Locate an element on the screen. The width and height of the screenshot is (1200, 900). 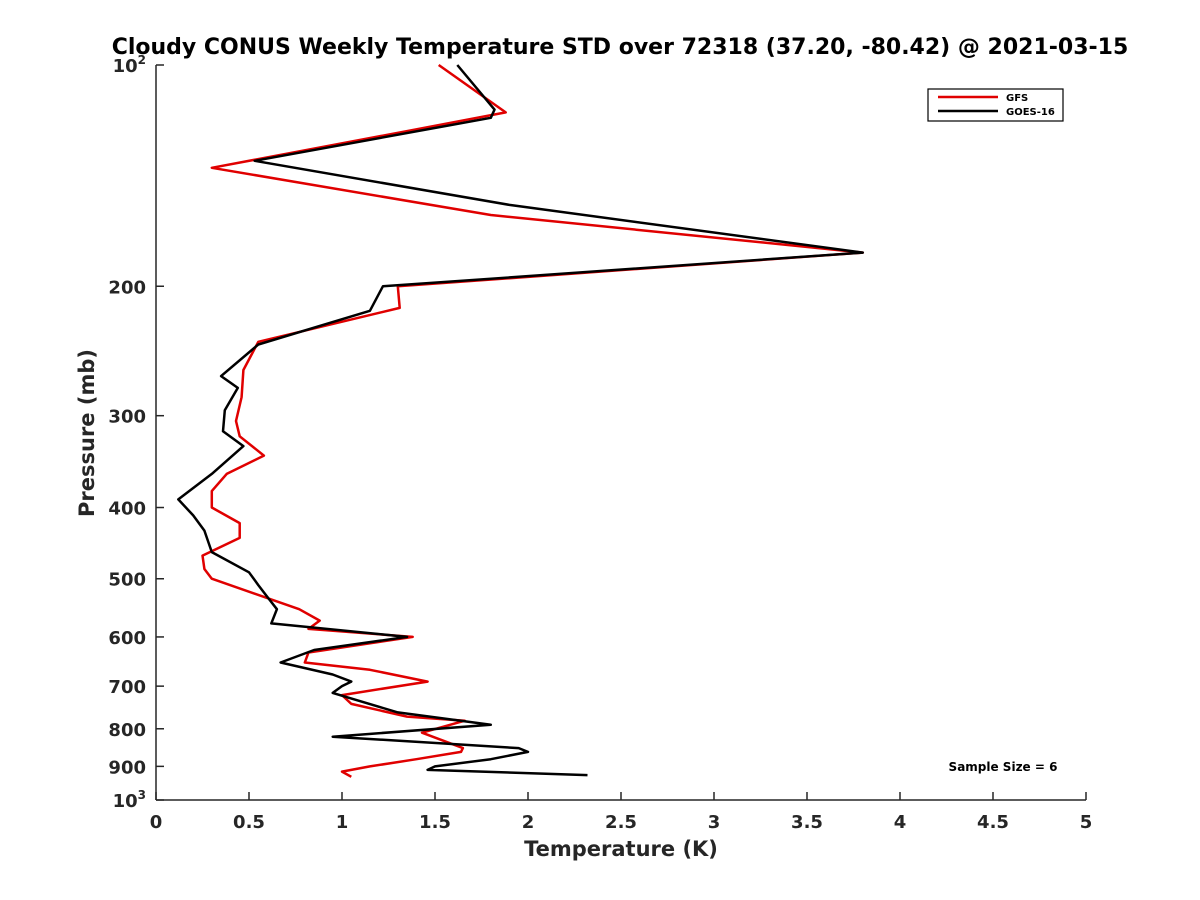
legend-label-goes16: GOES-16 is located at coordinates (1030, 112).